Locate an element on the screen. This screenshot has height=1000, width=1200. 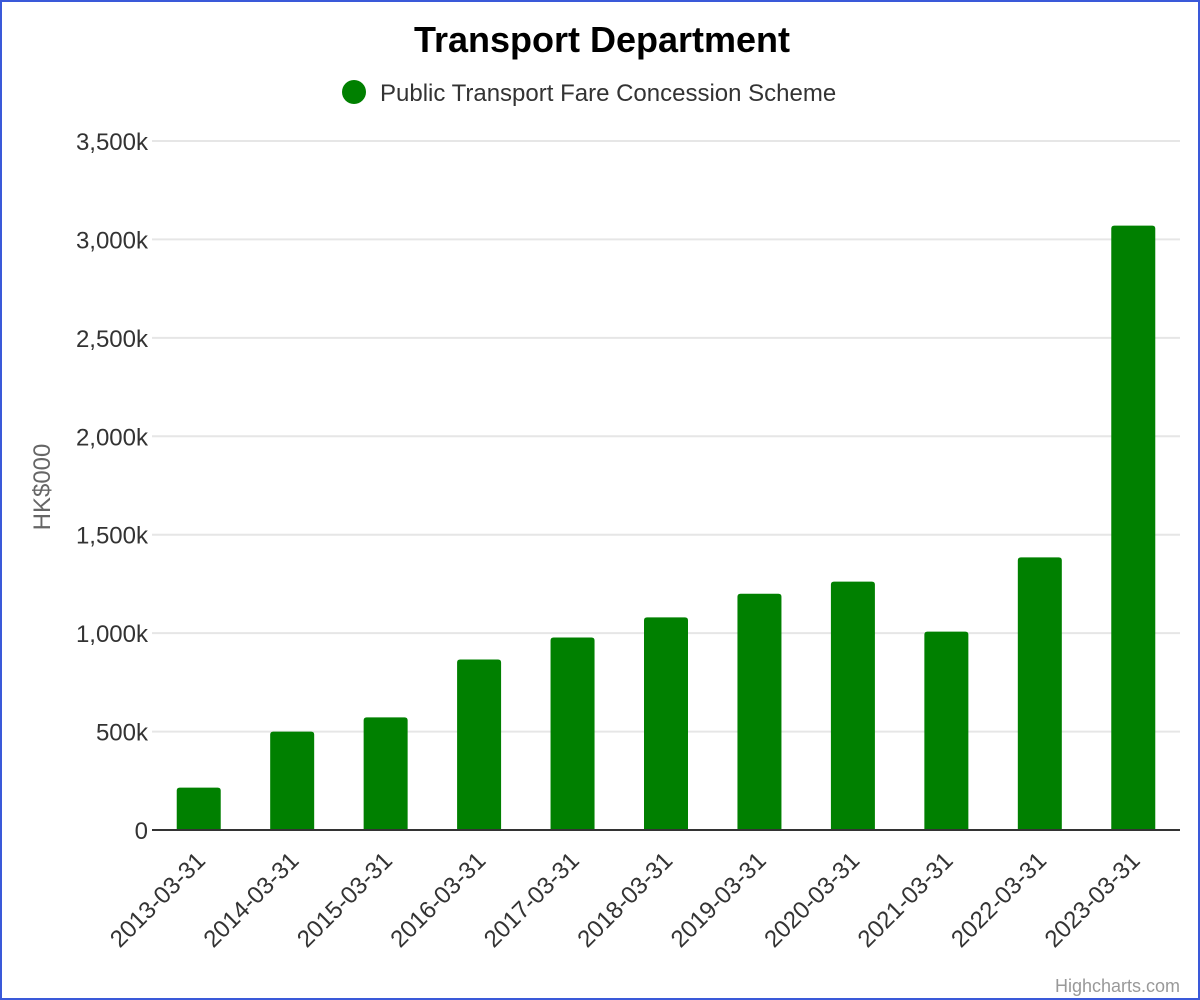
legend: Public Transport Fare Concession Scheme is located at coordinates (589, 93).